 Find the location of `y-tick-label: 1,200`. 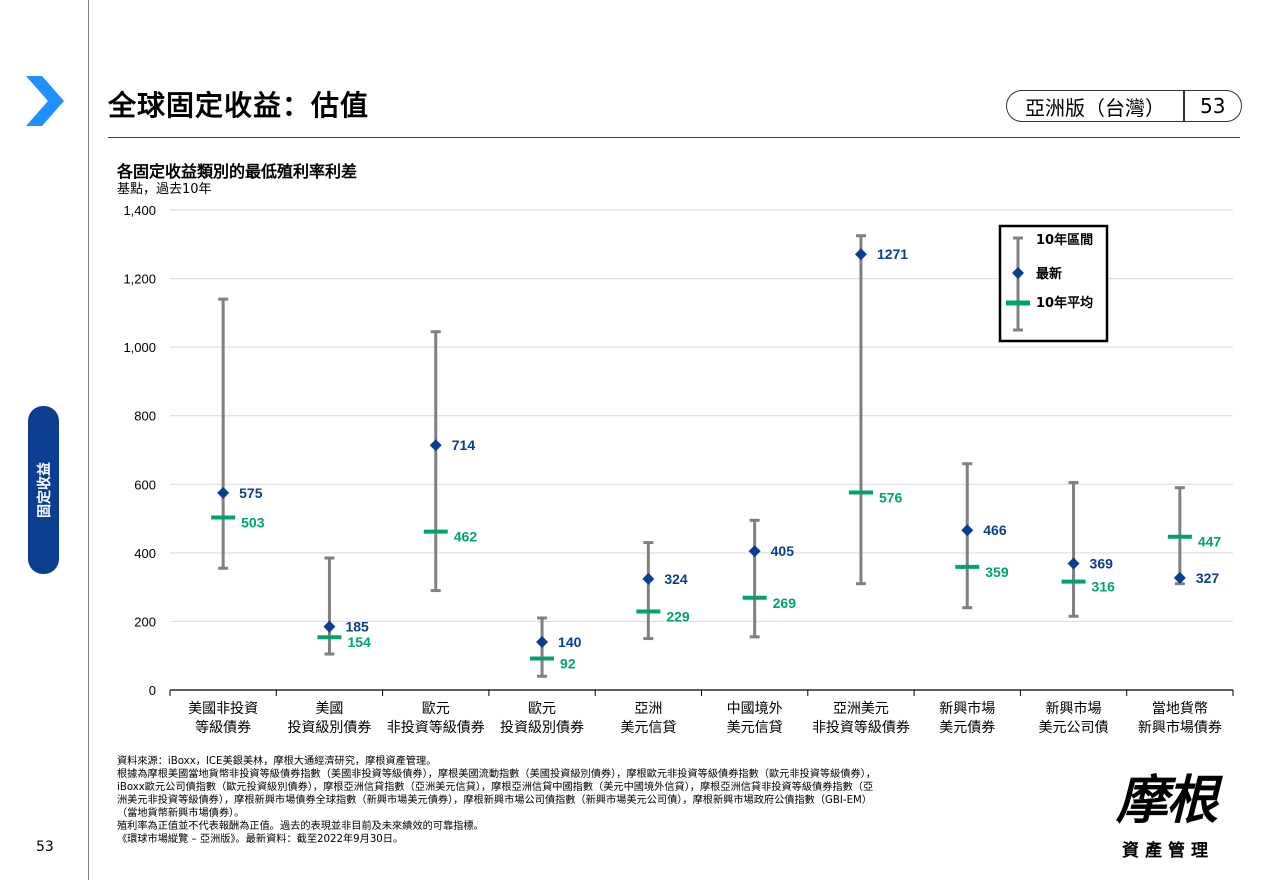

y-tick-label: 1,200 is located at coordinates (139, 279).